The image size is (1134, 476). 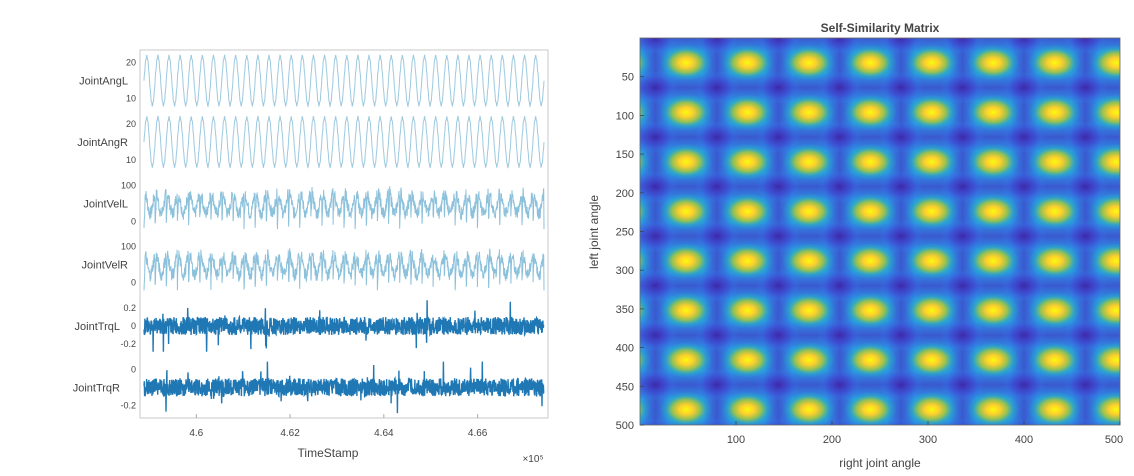 I want to click on subplot-tick-label: -0.2, so click(x=128, y=344).